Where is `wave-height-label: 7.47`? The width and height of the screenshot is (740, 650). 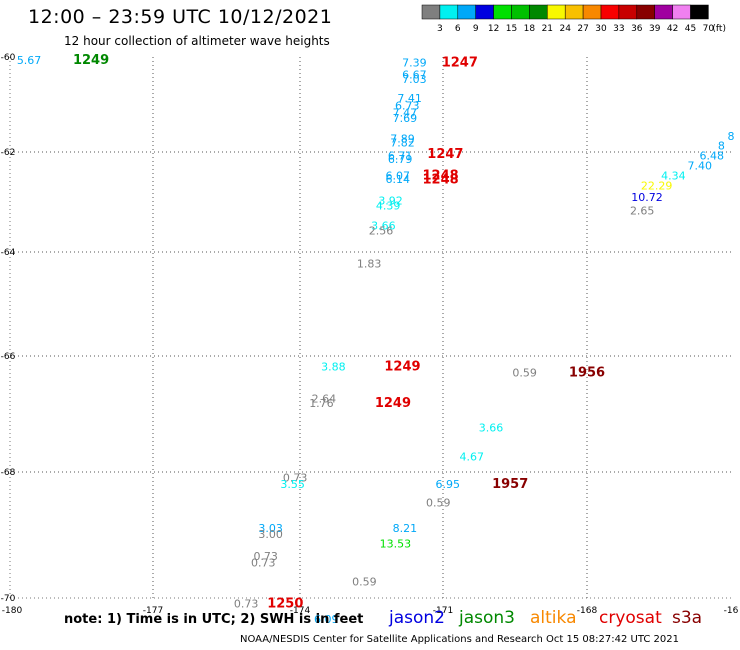
wave-height-label: 7.47 is located at coordinates (405, 112).